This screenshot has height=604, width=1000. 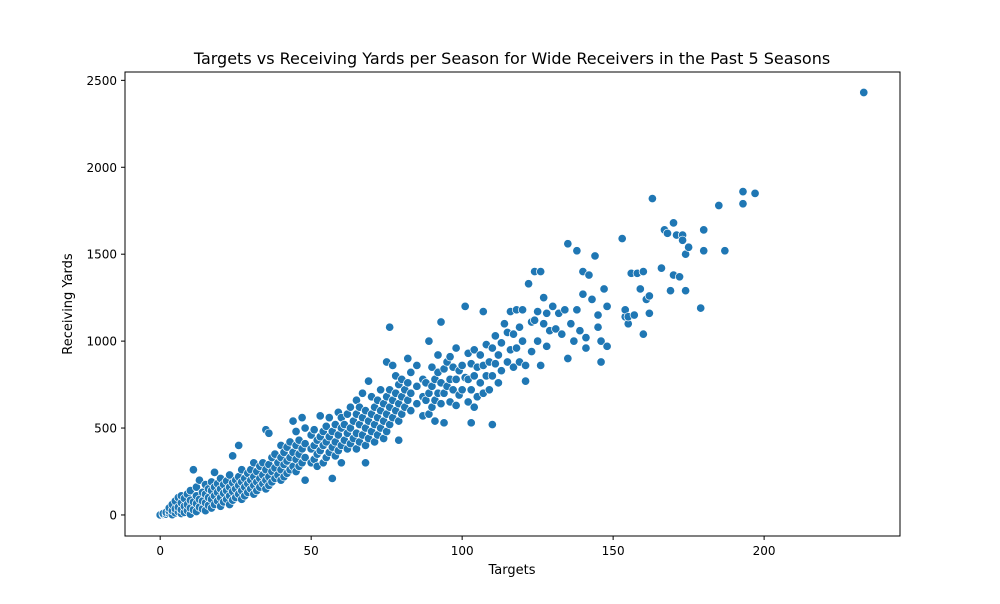 What do you see at coordinates (101, 168) in the screenshot?
I see `y-tick-label: 2000` at bounding box center [101, 168].